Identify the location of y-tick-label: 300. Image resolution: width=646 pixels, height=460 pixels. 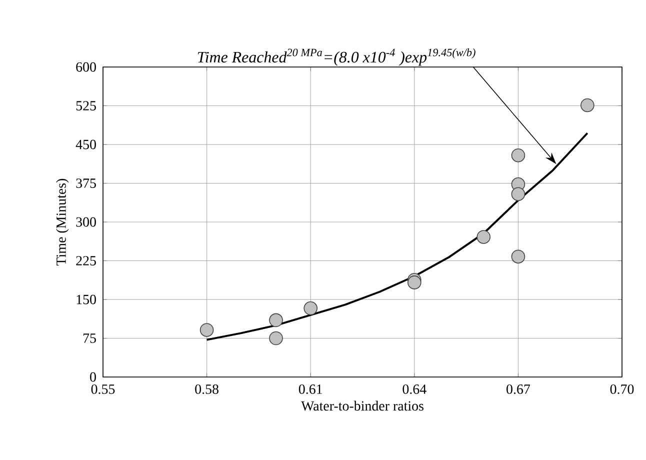
(86, 222).